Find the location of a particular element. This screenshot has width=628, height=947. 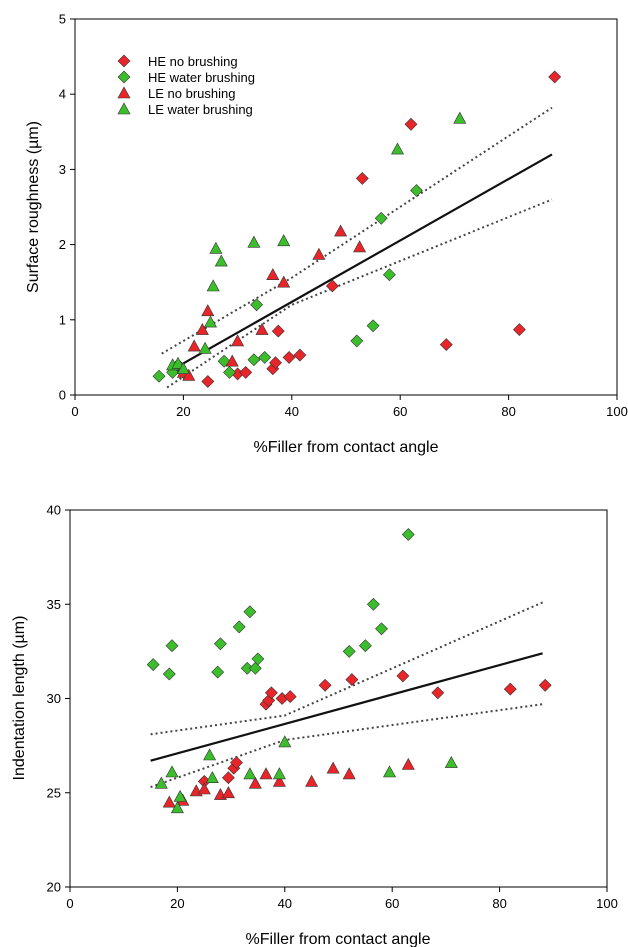

y-tick-label: 2 is located at coordinates (62, 244).